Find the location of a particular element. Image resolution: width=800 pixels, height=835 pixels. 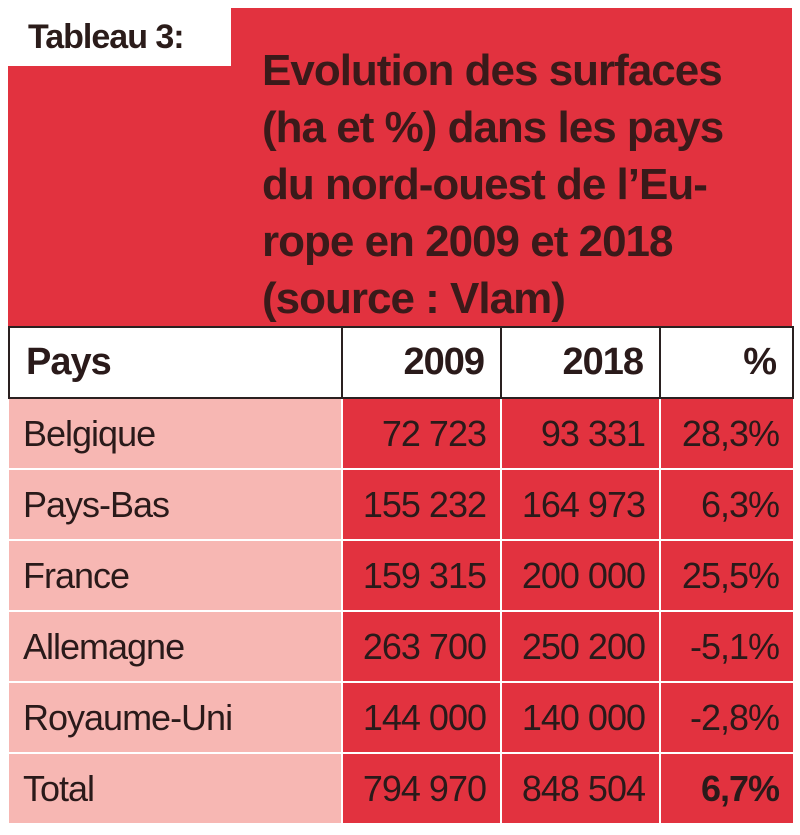

cell-country: Belgique is located at coordinates (176, 434).